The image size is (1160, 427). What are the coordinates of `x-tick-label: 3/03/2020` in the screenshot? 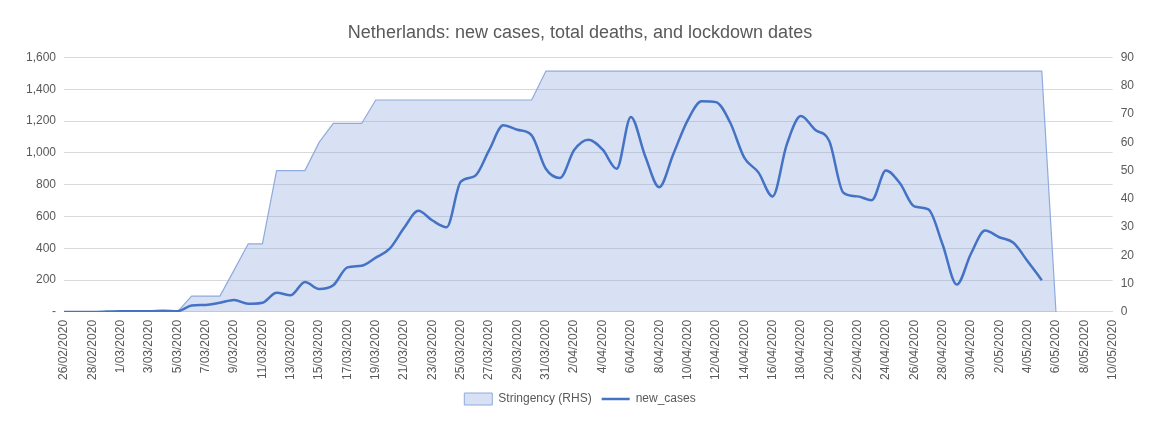 It's located at (148, 346).